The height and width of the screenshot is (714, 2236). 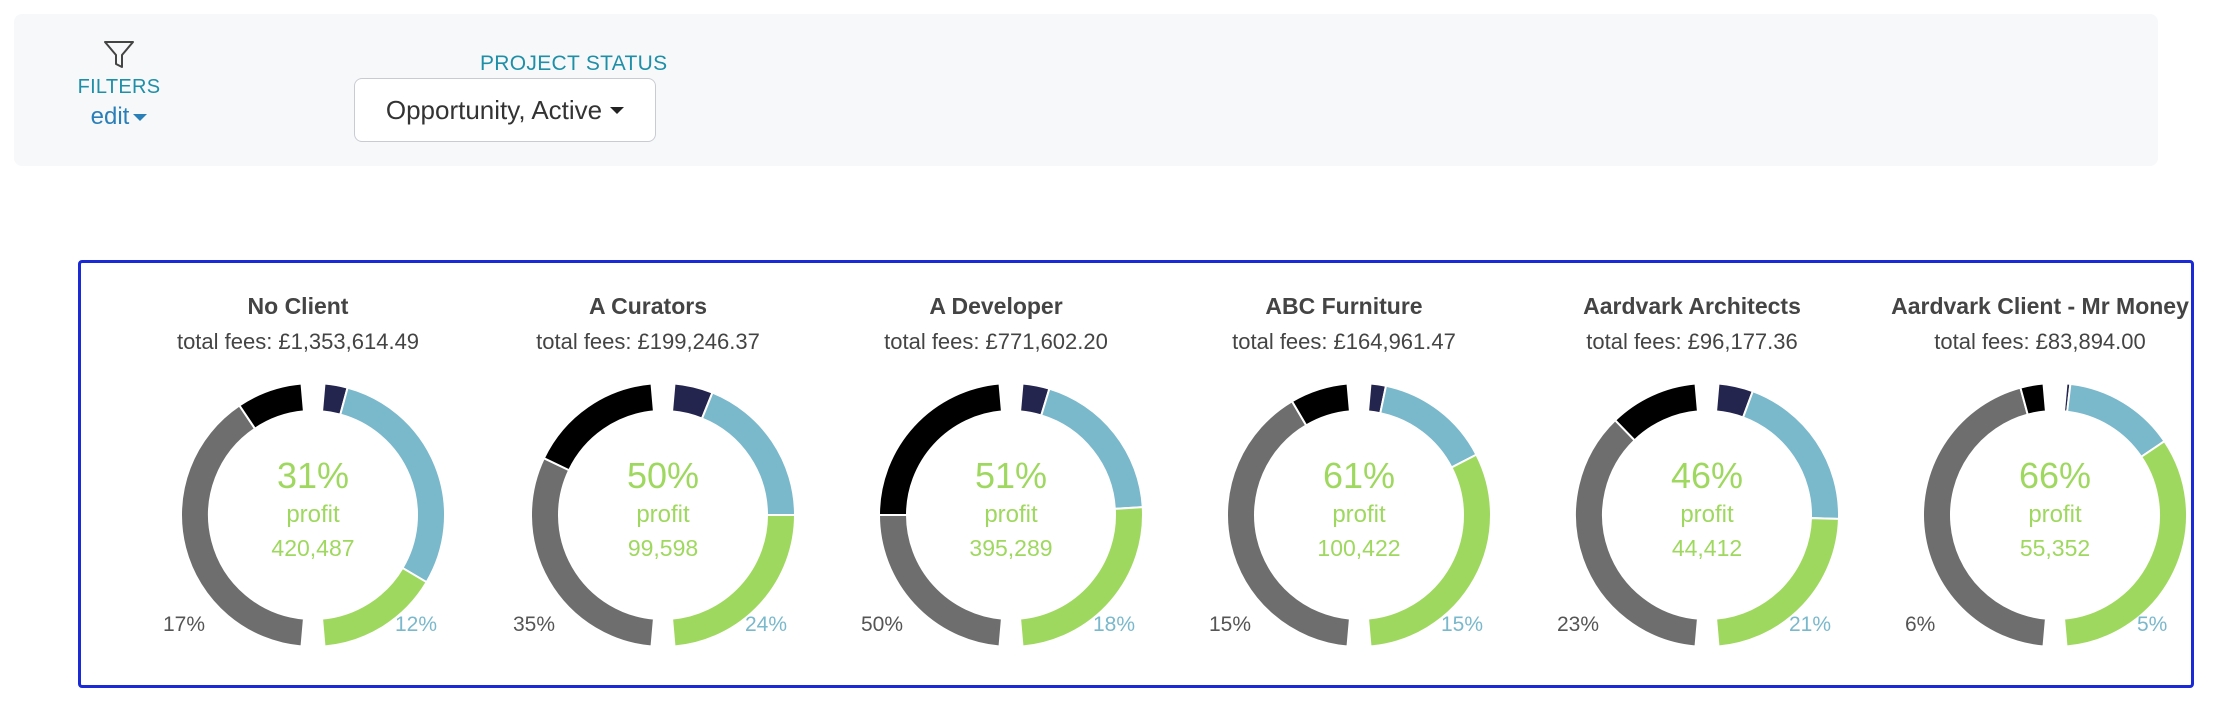 What do you see at coordinates (1230, 624) in the screenshot?
I see `left-percentage: 15%` at bounding box center [1230, 624].